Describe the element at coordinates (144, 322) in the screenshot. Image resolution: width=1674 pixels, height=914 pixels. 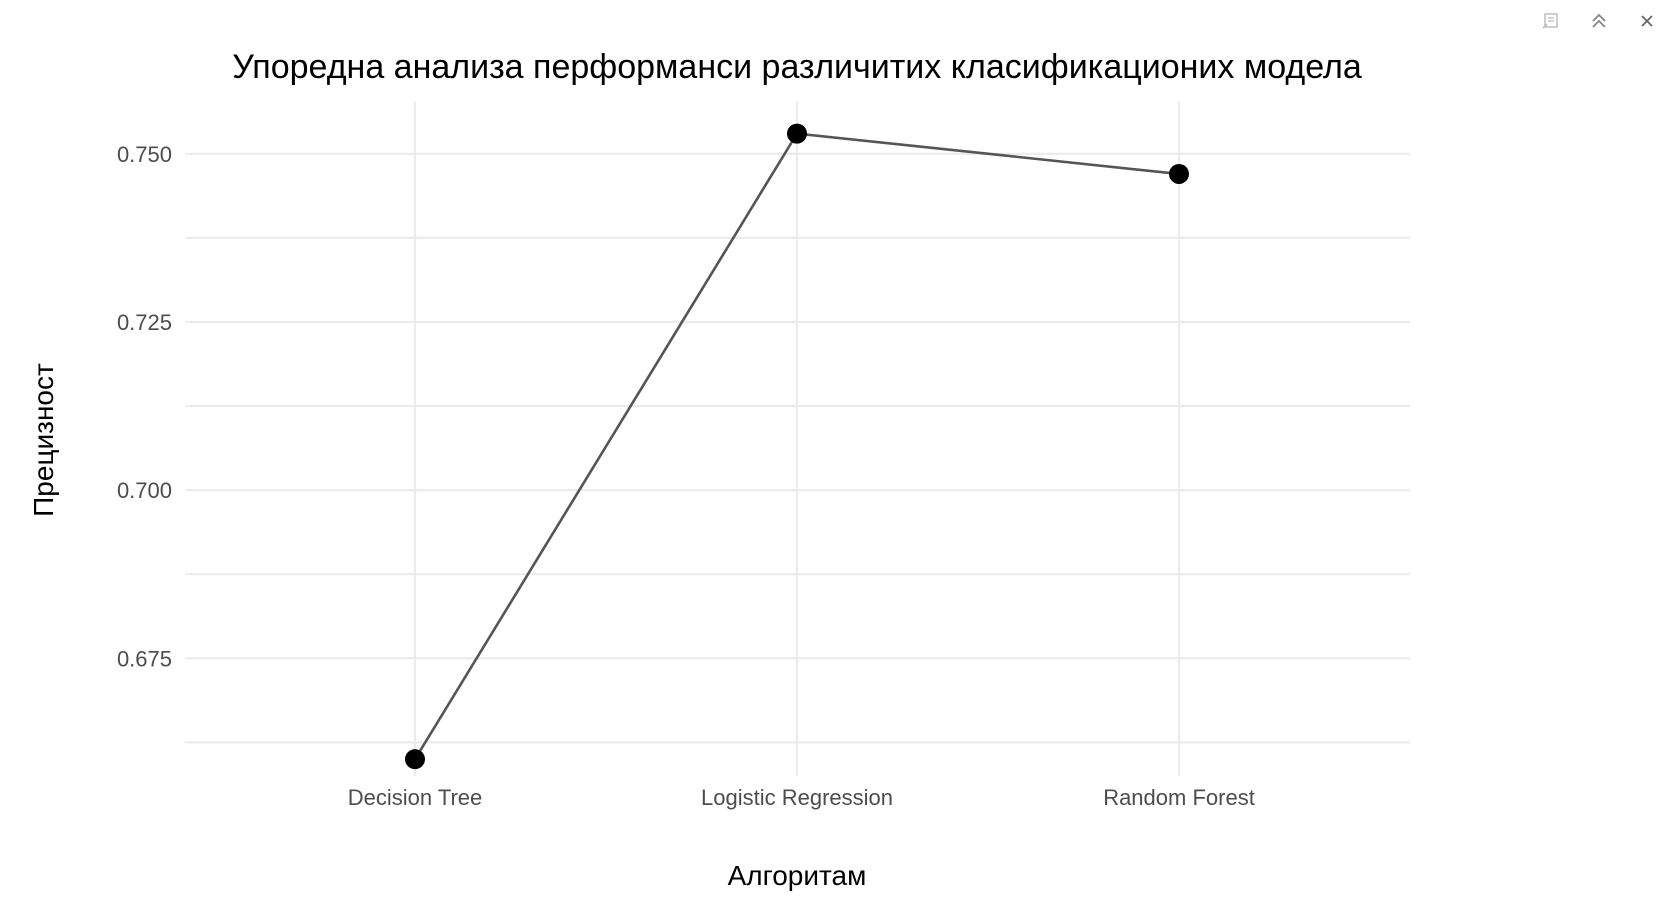
I see `y-tick-label: 0.725` at that location.